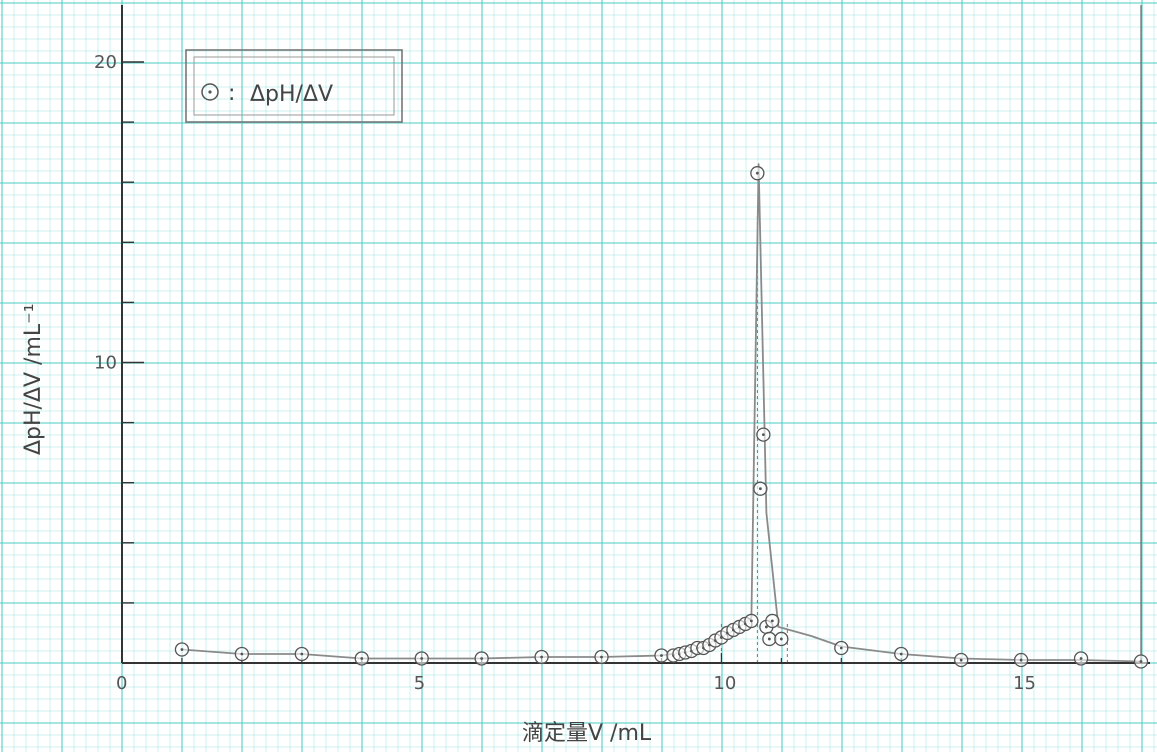  Describe the element at coordinates (1024, 683) in the screenshot. I see `x-tick-label: 15` at that location.